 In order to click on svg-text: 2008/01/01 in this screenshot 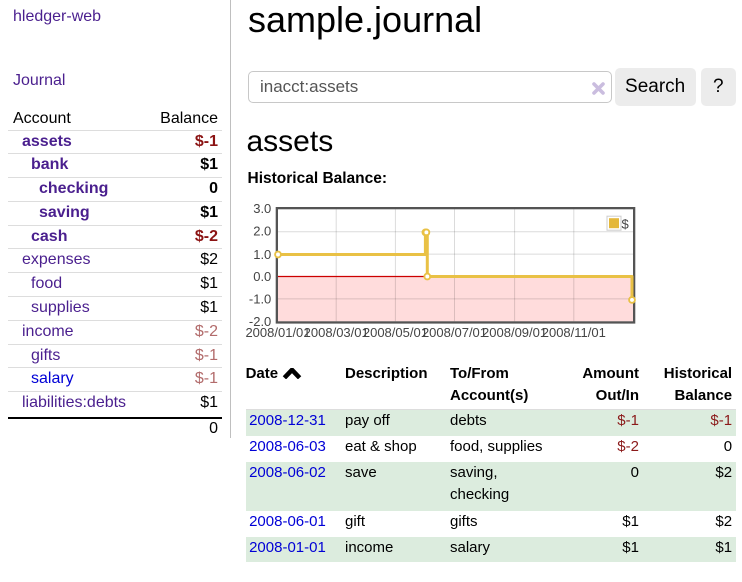, I will do `click(277, 332)`.